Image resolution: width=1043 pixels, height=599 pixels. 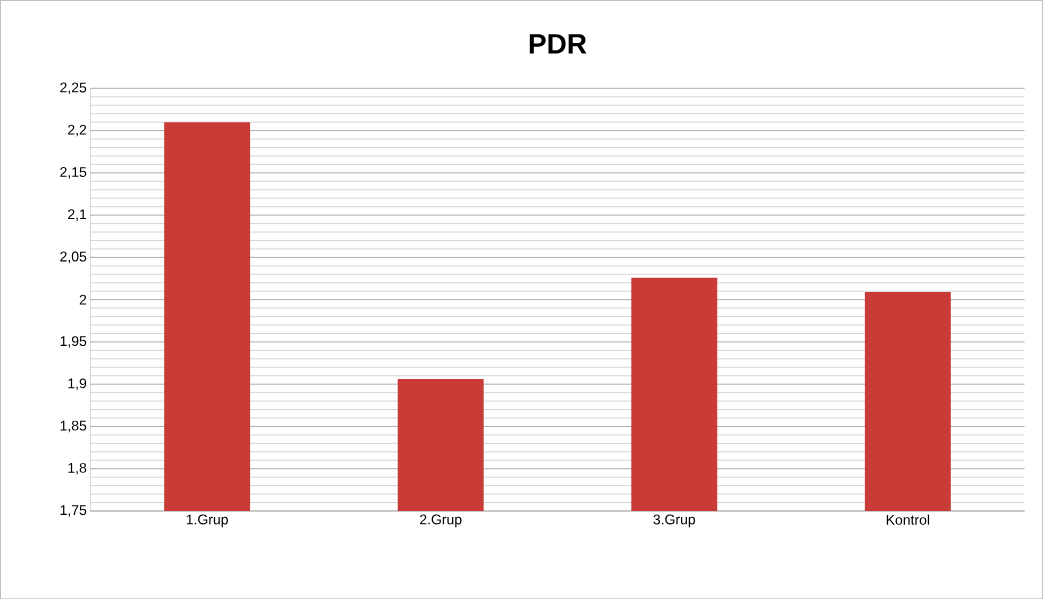 I want to click on y-tick-label: 1,75, so click(x=73, y=511).